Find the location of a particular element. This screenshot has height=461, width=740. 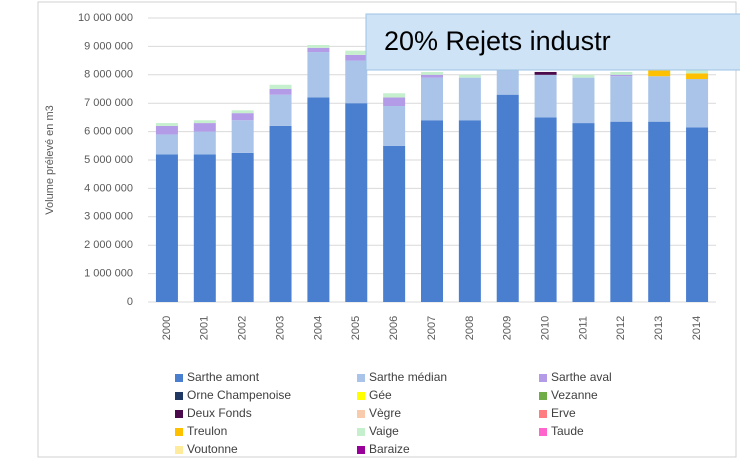

x-tick-label: 2007 is located at coordinates (432, 328).